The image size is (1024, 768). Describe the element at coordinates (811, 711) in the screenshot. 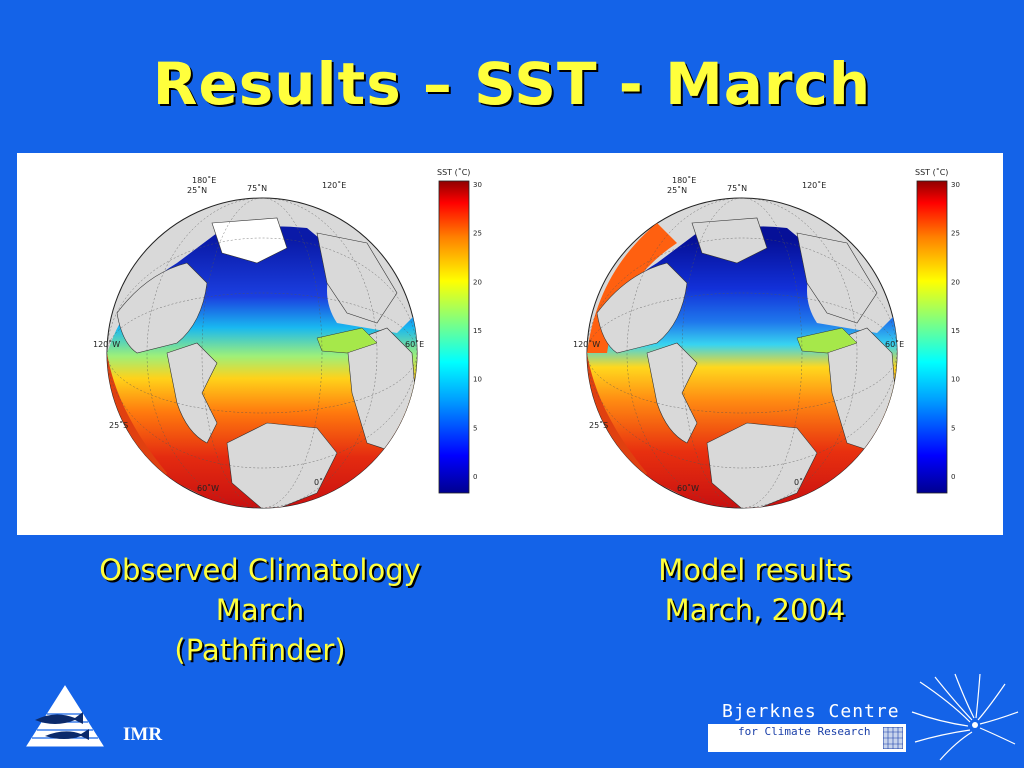

I see `bjerknes-name: Bjerknes Centre` at that location.